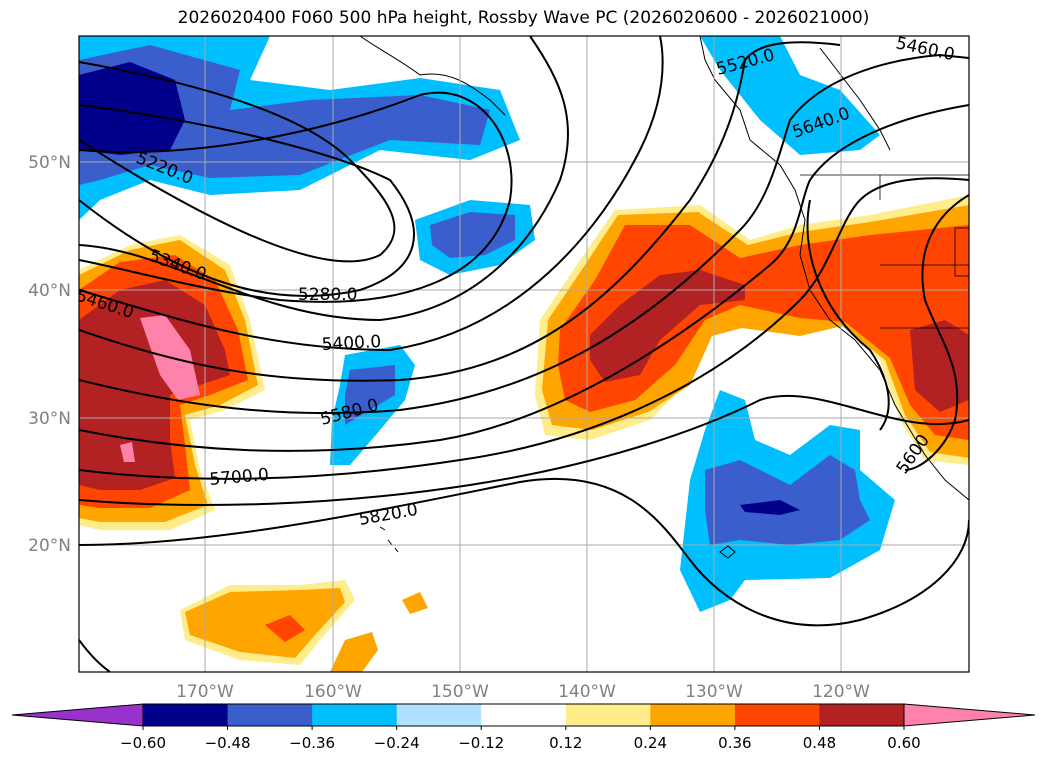  What do you see at coordinates (228, 743) in the screenshot?
I see `colorbar-tick-label: −0.48` at bounding box center [228, 743].